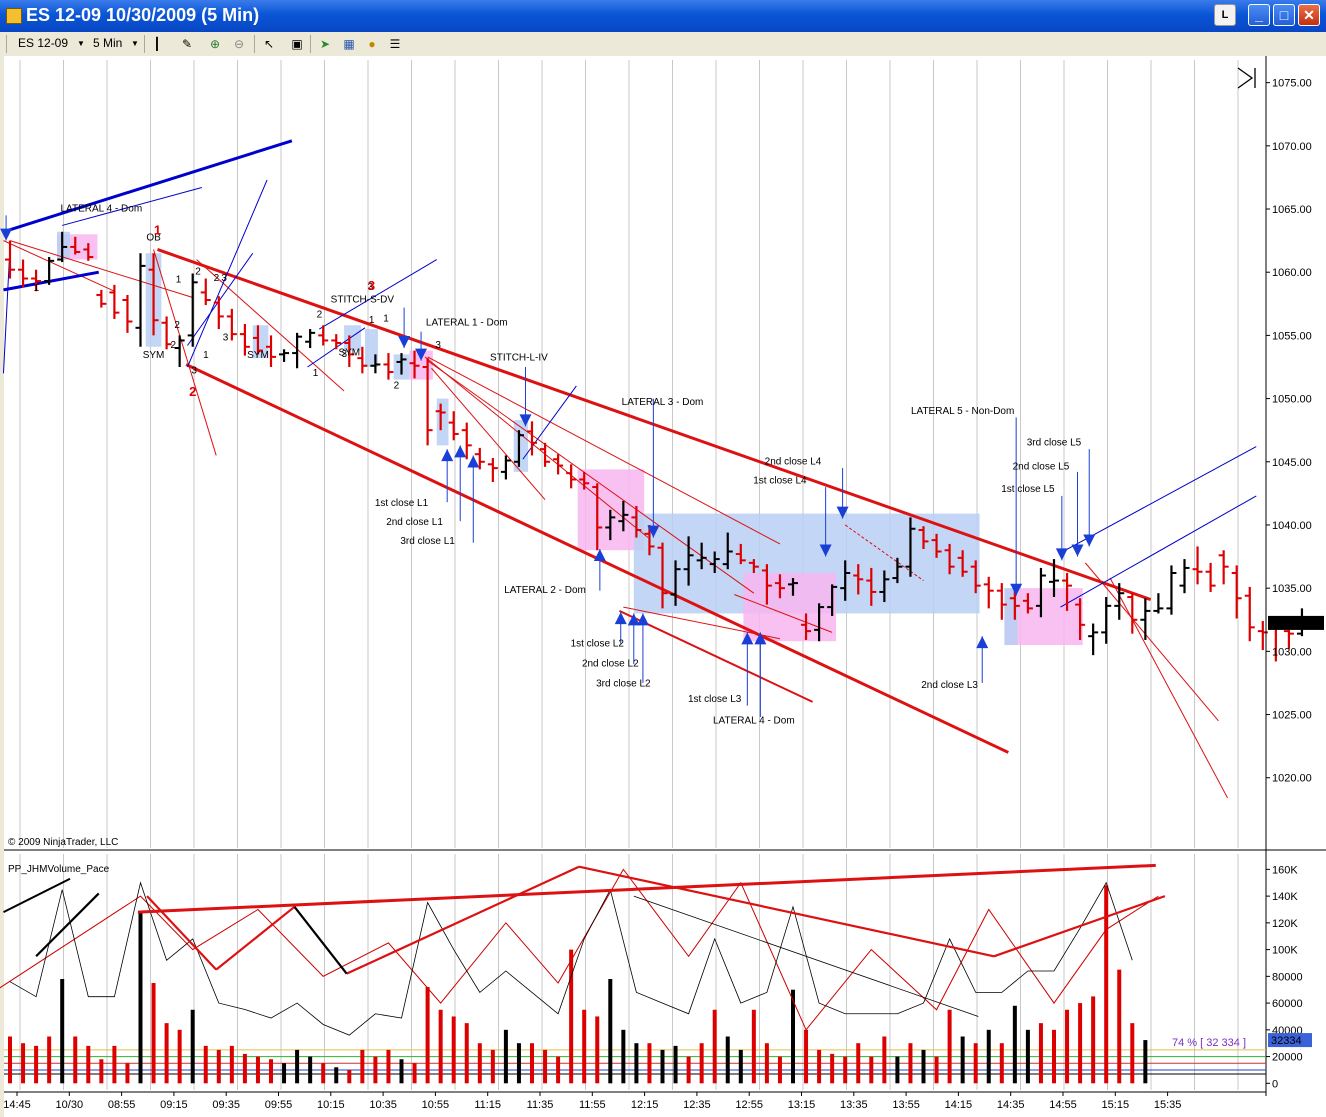 This screenshot has height=1117, width=1326. What do you see at coordinates (215, 44) in the screenshot?
I see `zoom-in-icon: ⊕` at bounding box center [215, 44].